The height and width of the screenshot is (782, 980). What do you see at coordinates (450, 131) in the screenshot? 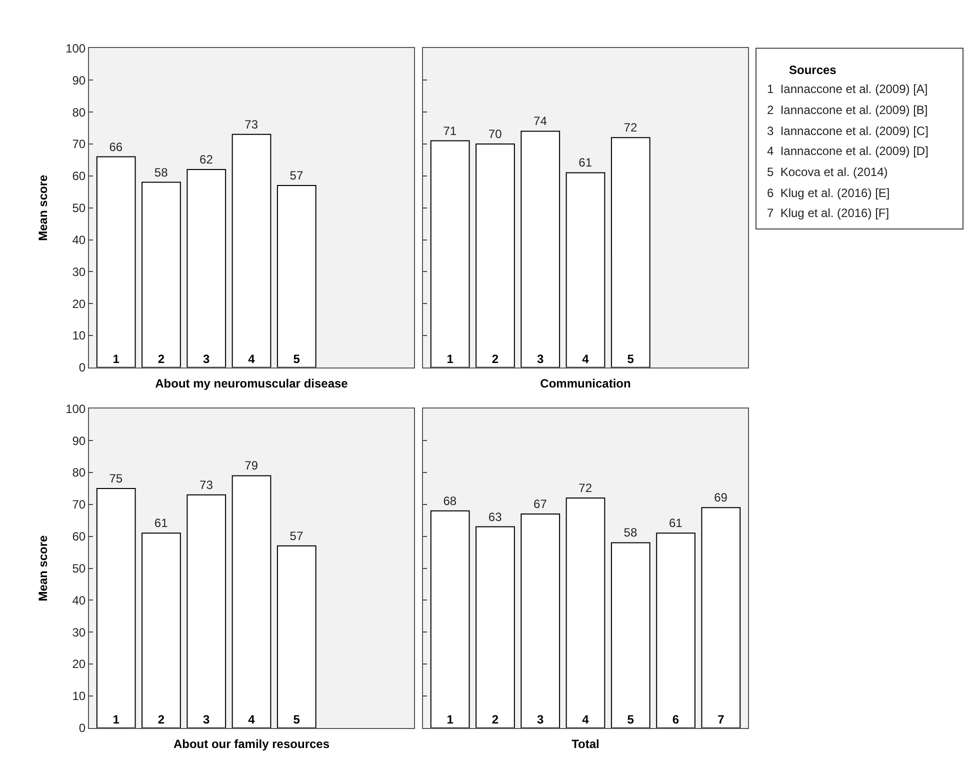
I see `data-label: 71` at bounding box center [450, 131].